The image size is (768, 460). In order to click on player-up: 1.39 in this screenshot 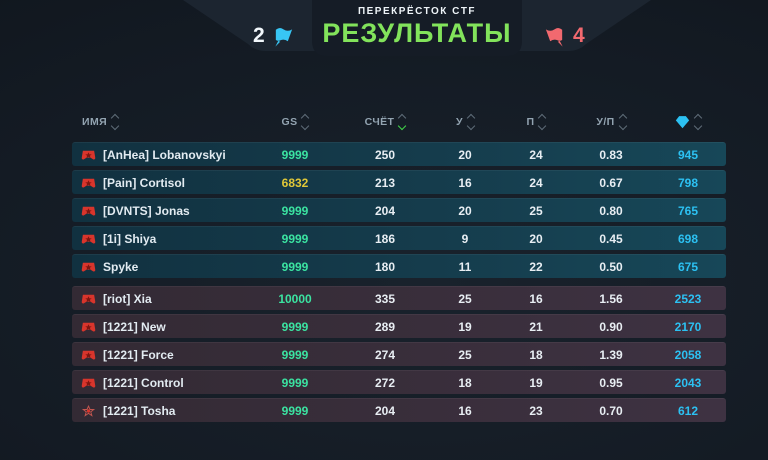, I will do `click(611, 354)`.